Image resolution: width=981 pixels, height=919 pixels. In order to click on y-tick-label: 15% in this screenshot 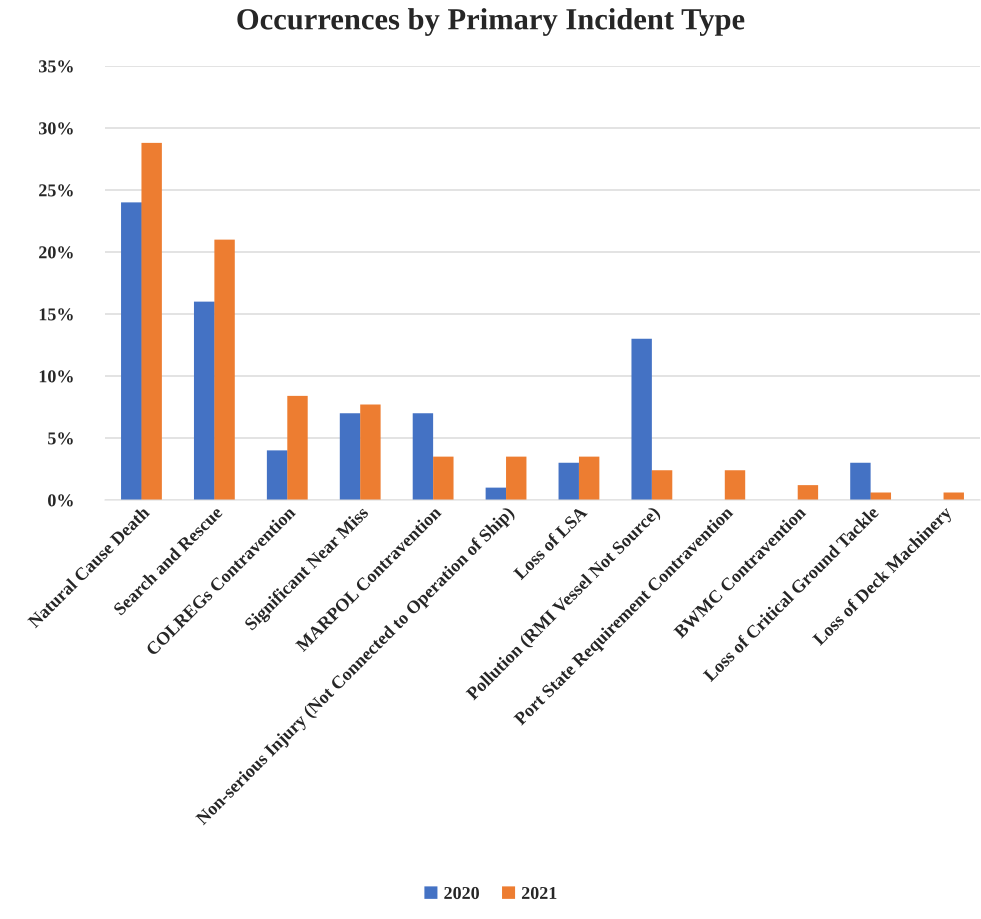, I will do `click(56, 314)`.